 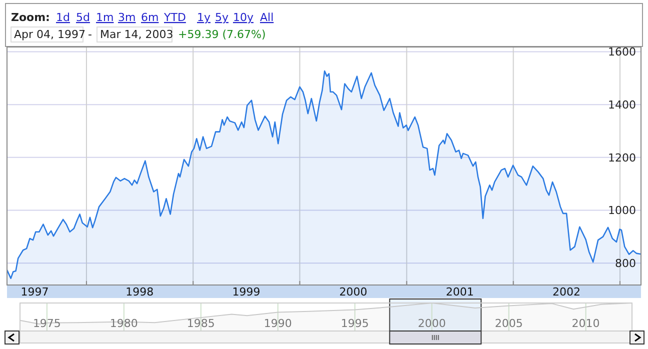 I want to click on y-tick-label: 1000, so click(x=622, y=211).